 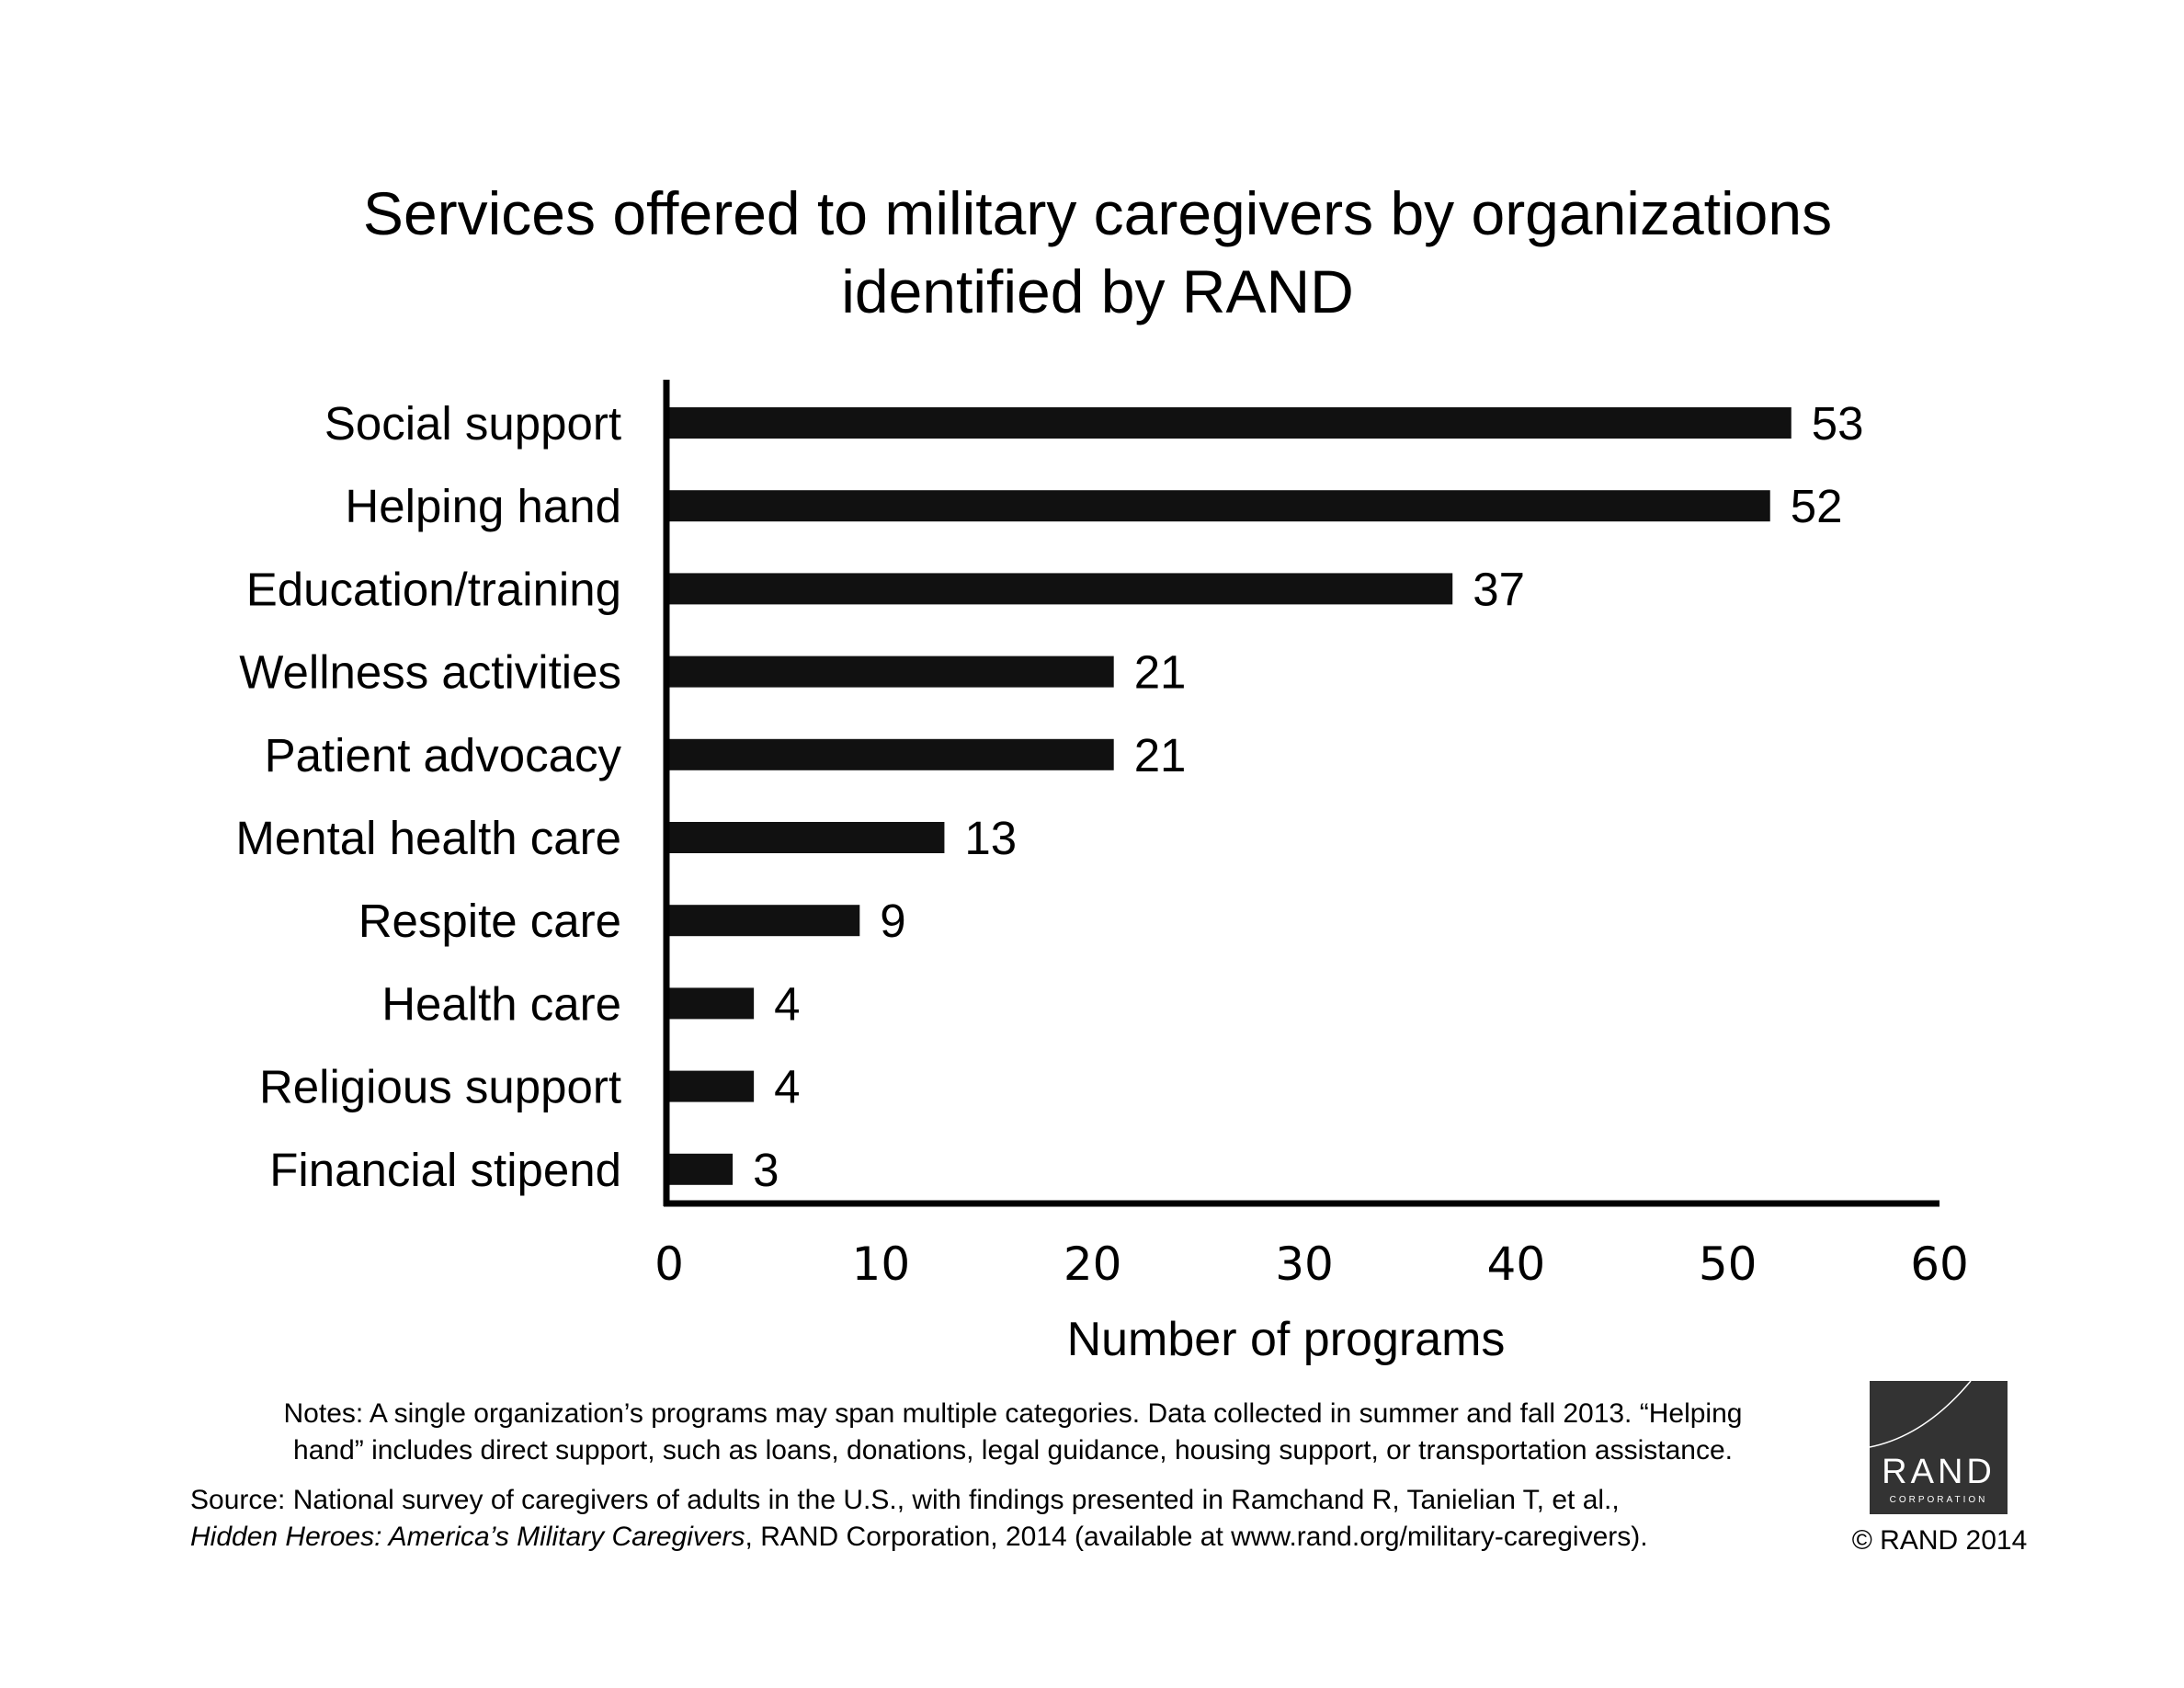 I want to click on data-label: 9, so click(x=892, y=921).